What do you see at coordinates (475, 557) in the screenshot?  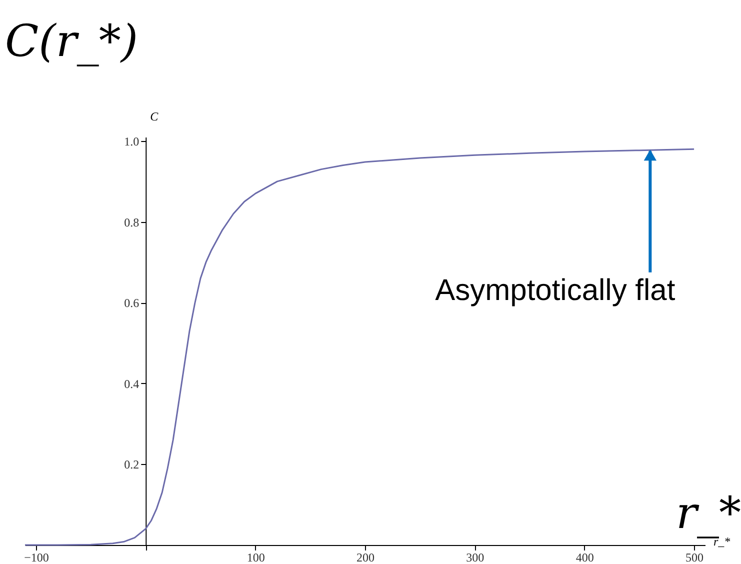 I see `x-tick-label: 300` at bounding box center [475, 557].